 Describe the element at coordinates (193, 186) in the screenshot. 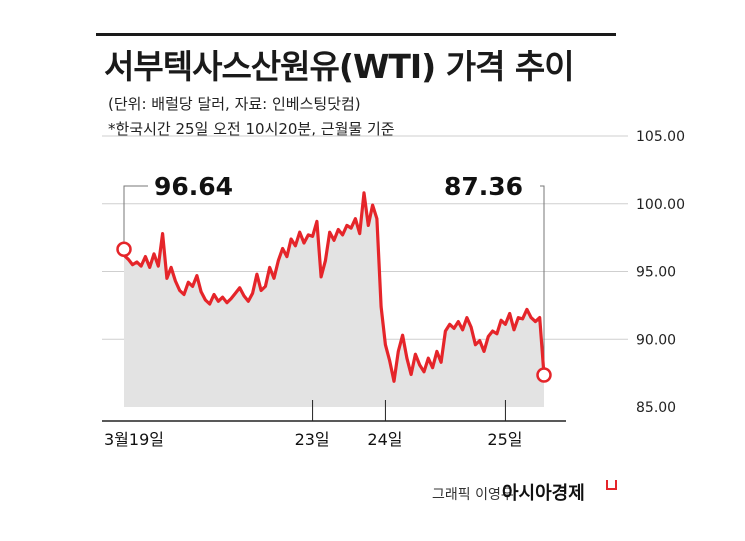

I see `annotation-value-0: 96.64` at that location.